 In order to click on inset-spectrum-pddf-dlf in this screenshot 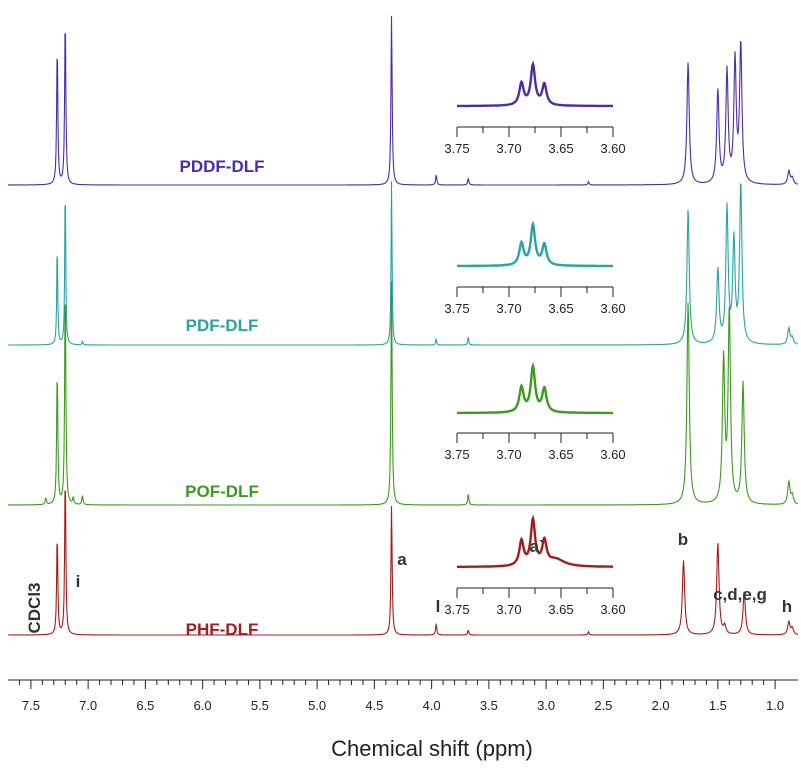, I will do `click(535, 84)`.